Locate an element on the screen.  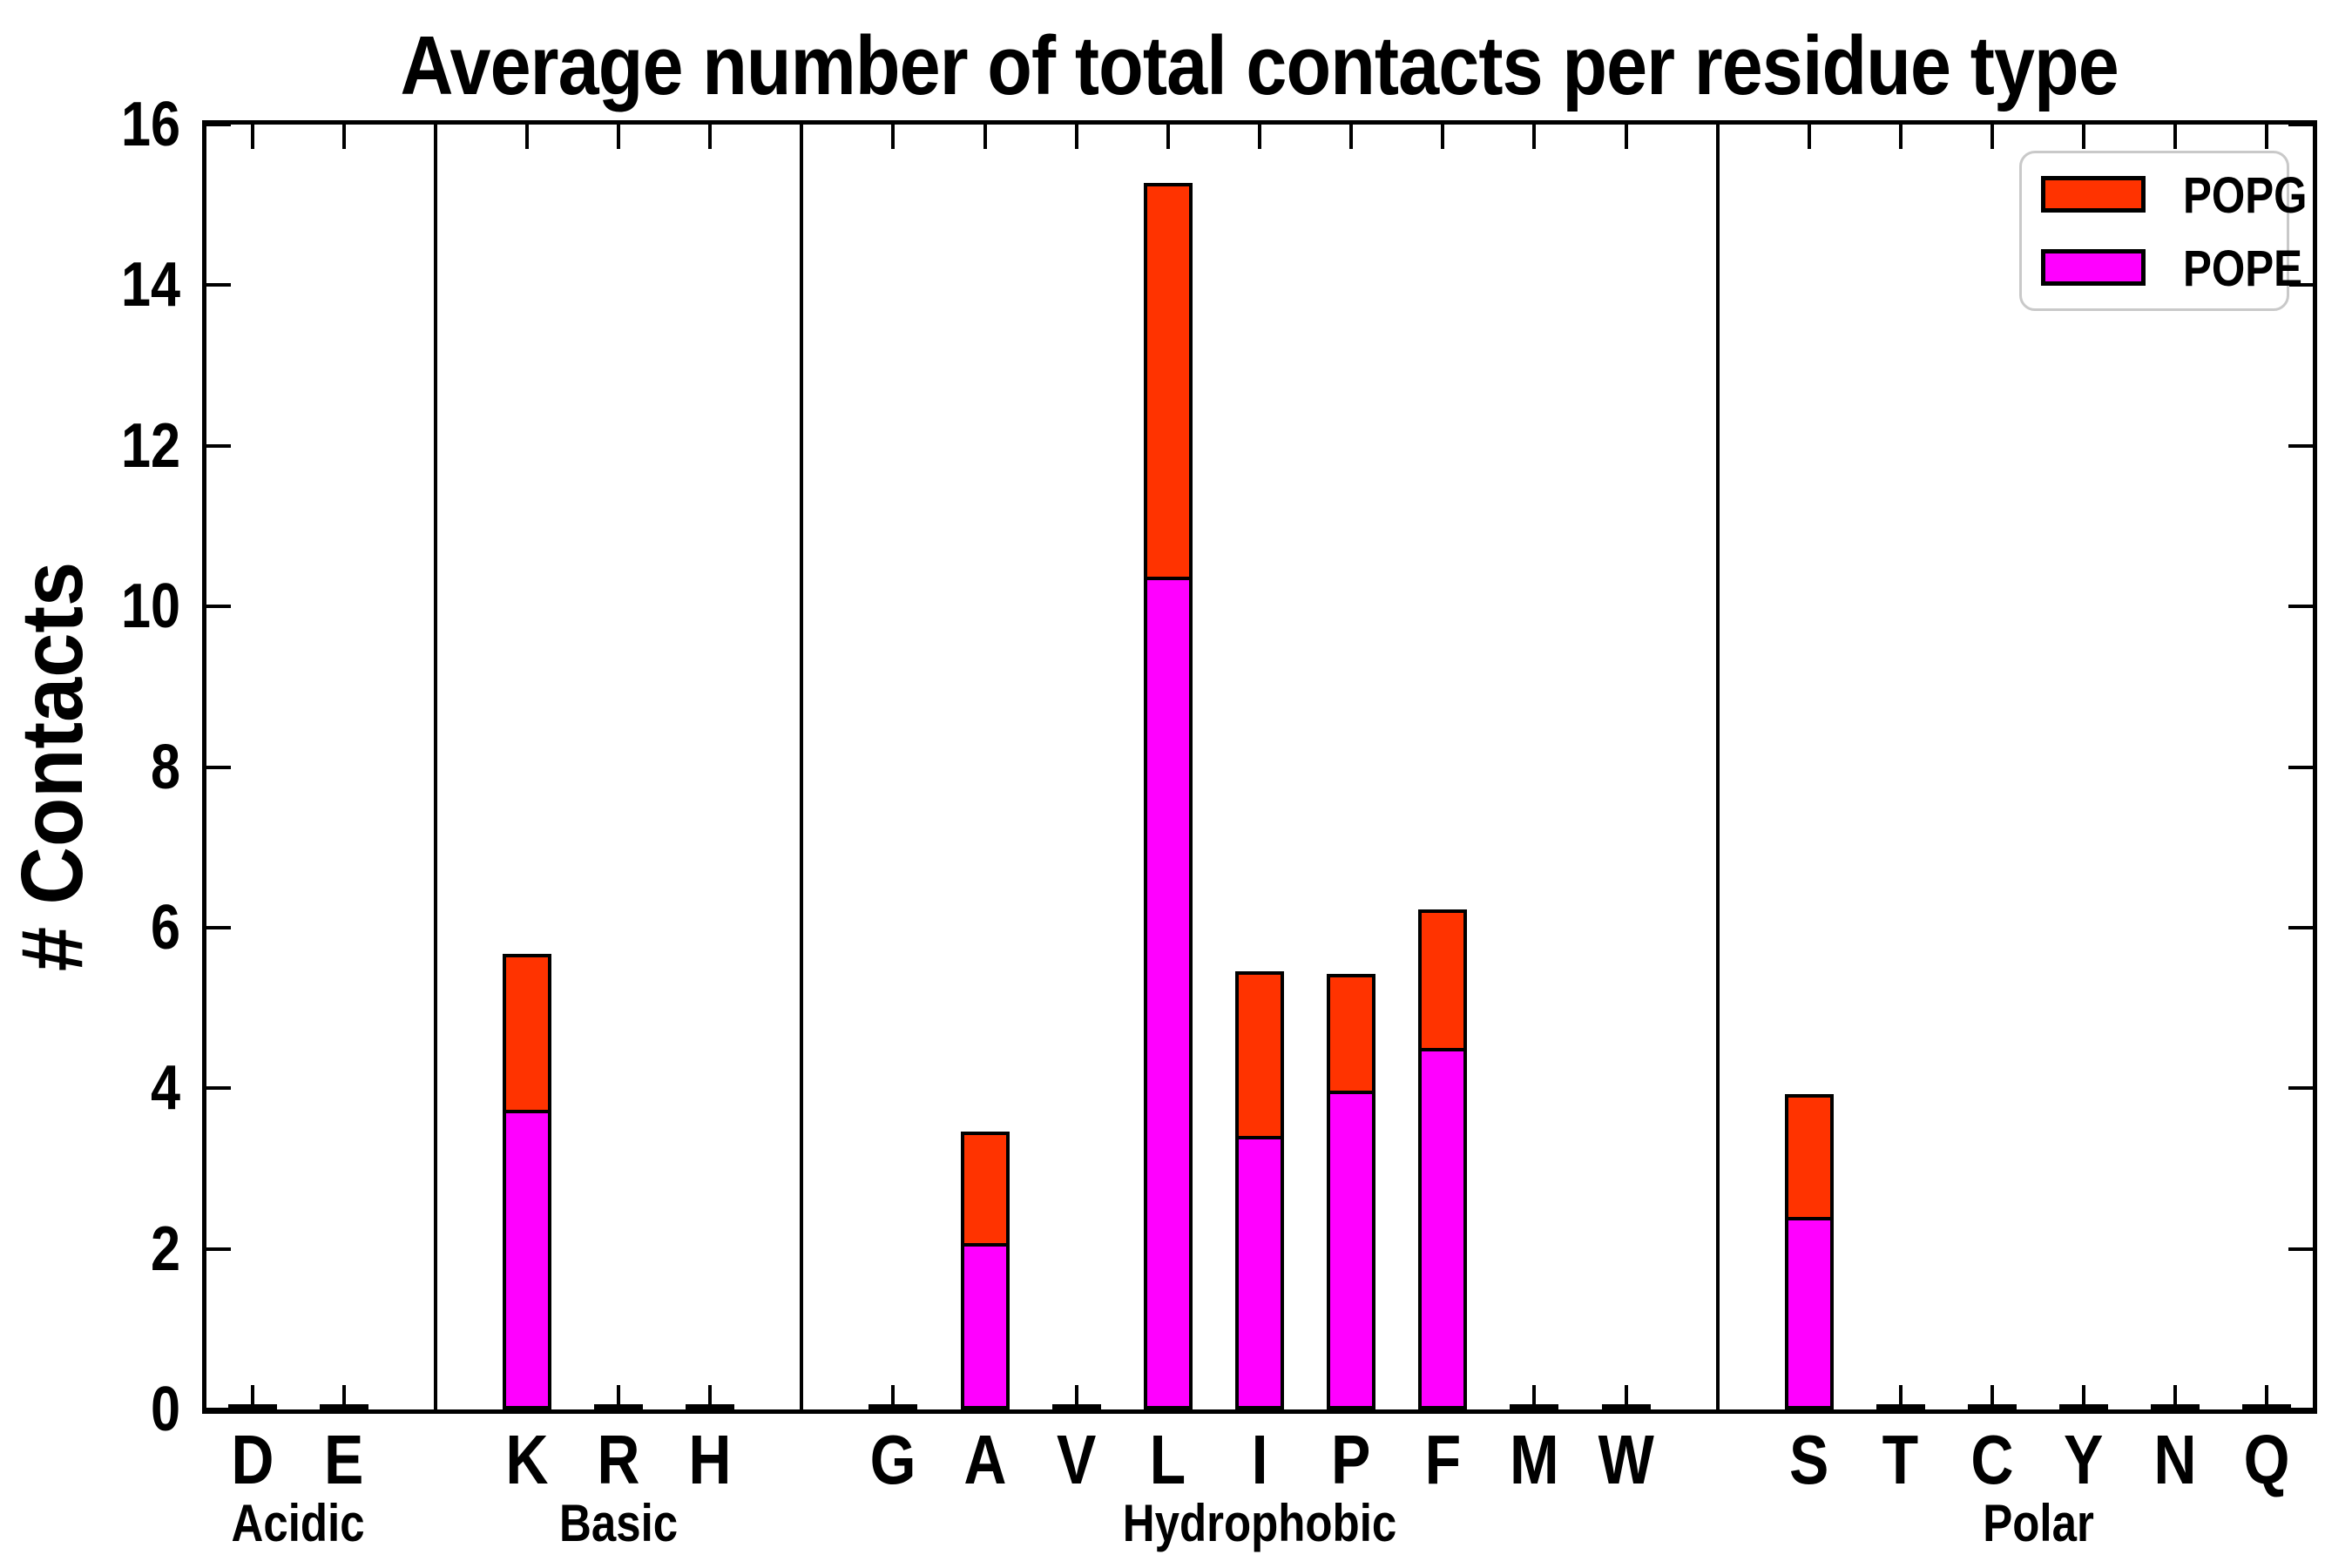
x-tick-label-I: I is located at coordinates (1260, 1460).